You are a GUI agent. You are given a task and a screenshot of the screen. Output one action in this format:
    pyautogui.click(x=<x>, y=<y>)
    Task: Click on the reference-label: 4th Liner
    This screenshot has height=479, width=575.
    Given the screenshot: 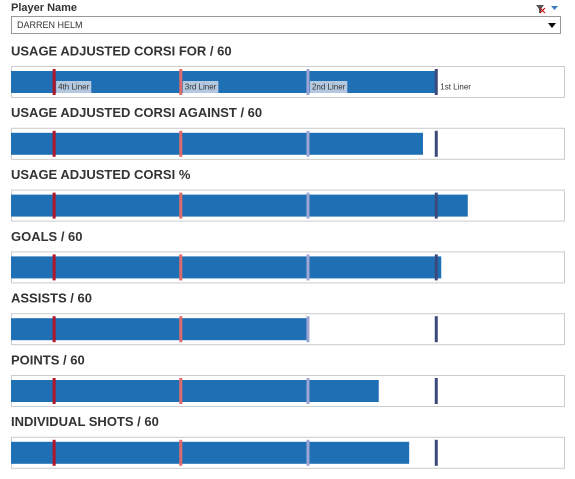 What is the action you would take?
    pyautogui.click(x=73, y=87)
    